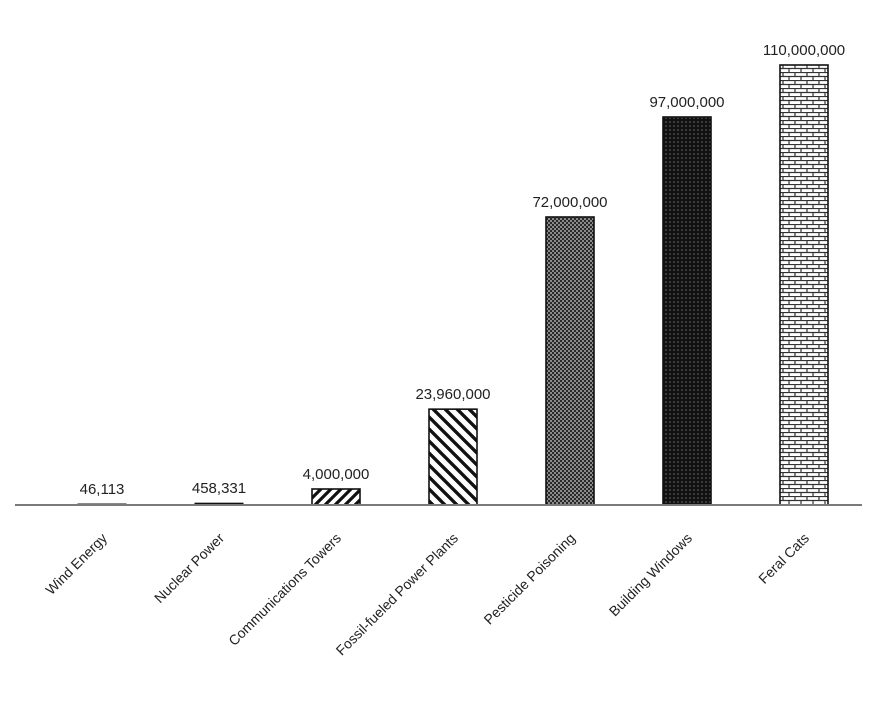  Describe the element at coordinates (804, 50) in the screenshot. I see `value-label-6: 110,000,000` at that location.